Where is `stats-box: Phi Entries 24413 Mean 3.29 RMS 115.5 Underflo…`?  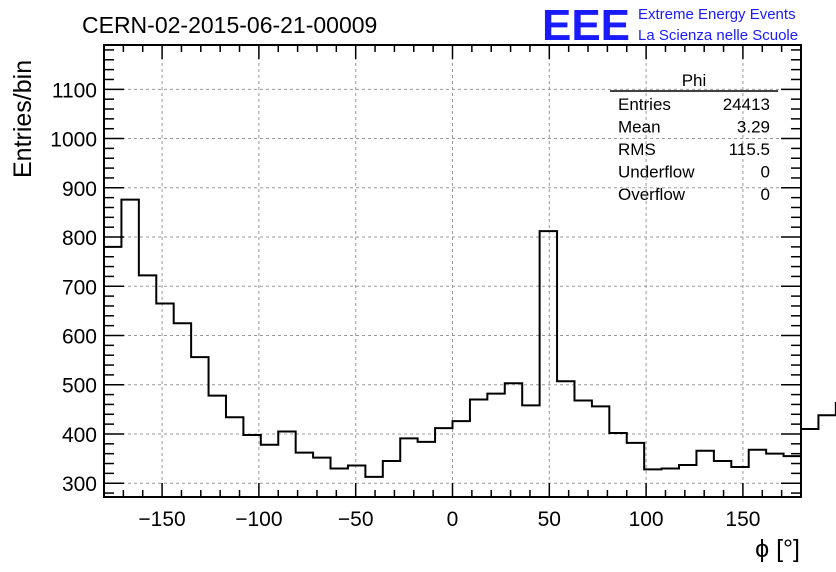
stats-box: Phi Entries 24413 Mean 3.29 RMS 115.5 Underflo… is located at coordinates (694, 137).